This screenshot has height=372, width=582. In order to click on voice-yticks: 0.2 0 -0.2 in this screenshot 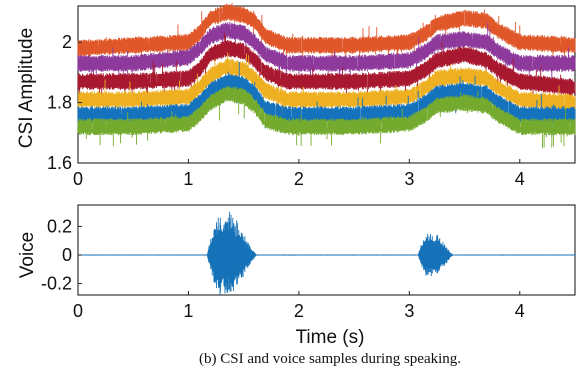, I will do `click(61, 255)`.